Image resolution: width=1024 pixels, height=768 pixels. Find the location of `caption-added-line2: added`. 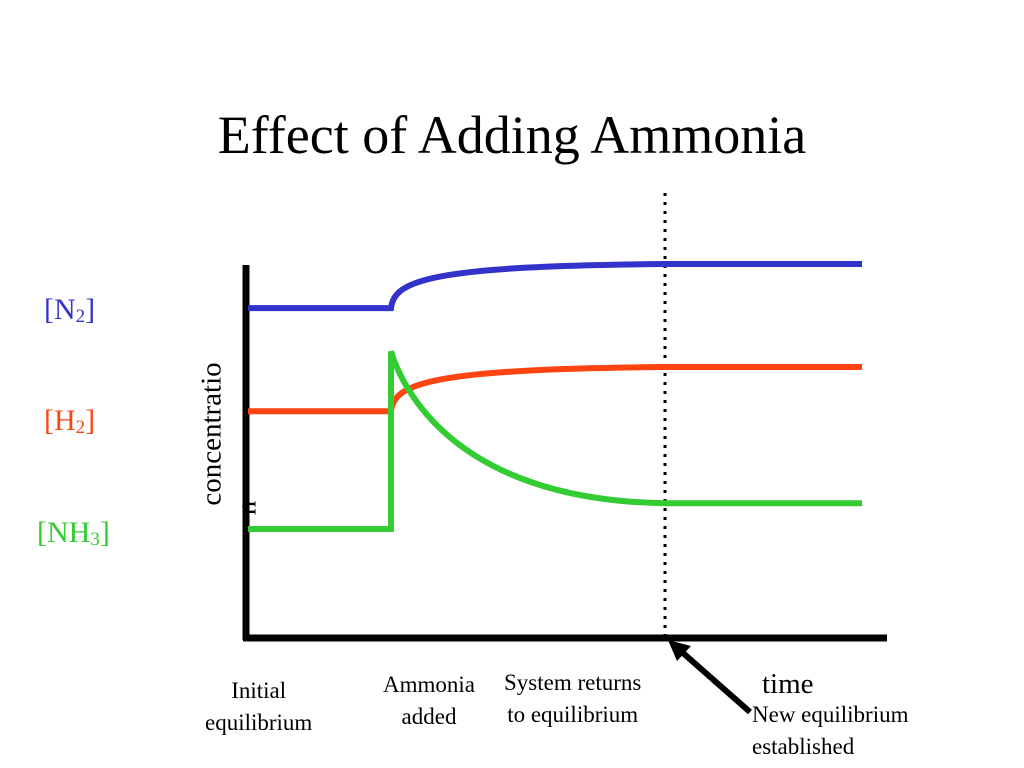

caption-added-line2: added is located at coordinates (429, 716).